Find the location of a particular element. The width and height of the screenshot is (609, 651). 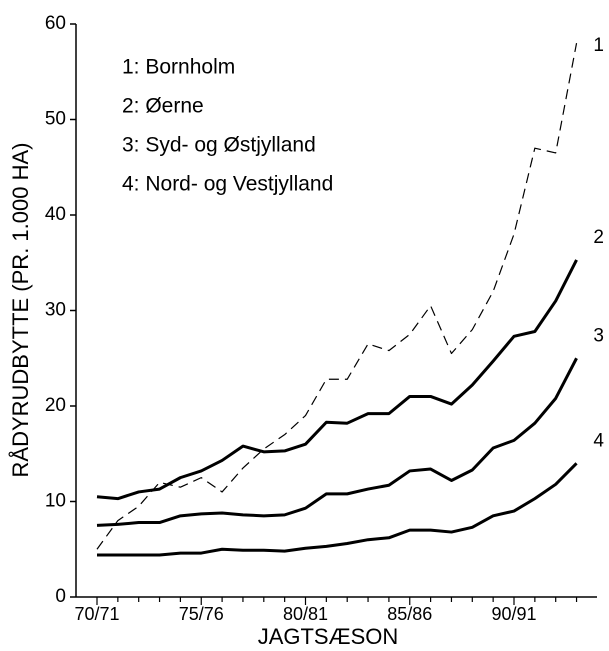

legend-entry: 1: Bornholm is located at coordinates (178, 67).